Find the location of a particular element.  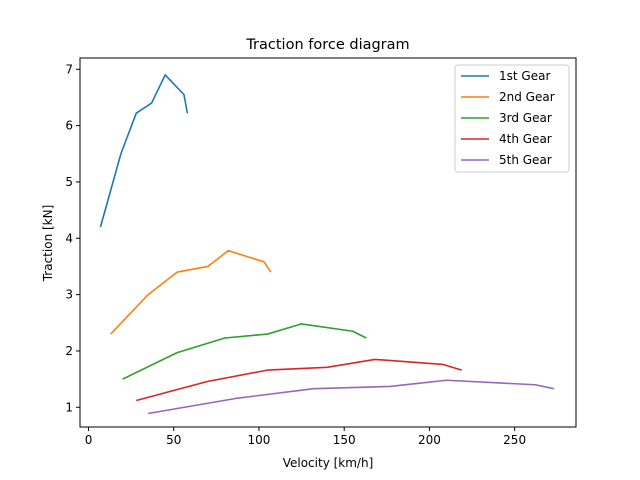

x-axis: 0 50 100 150 200 250 is located at coordinates (305, 437).